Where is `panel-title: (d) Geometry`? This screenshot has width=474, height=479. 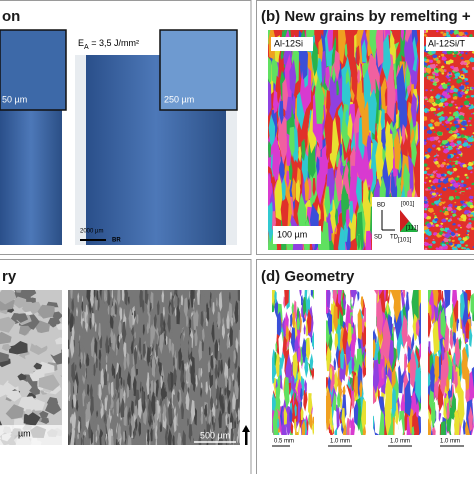
panel-title: (d) Geometry is located at coordinates (308, 276).